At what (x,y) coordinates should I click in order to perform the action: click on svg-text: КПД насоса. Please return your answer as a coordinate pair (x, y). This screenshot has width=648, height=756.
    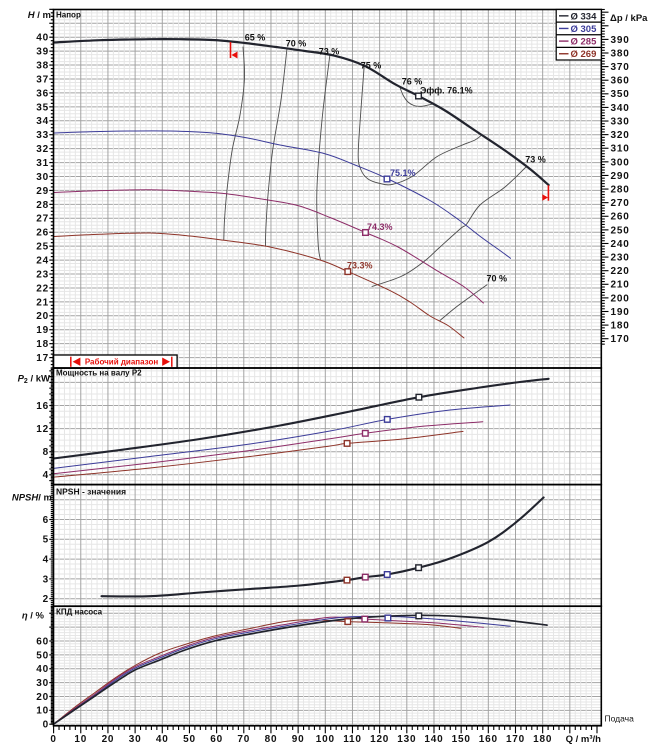
    Looking at the image, I should click on (79, 612).